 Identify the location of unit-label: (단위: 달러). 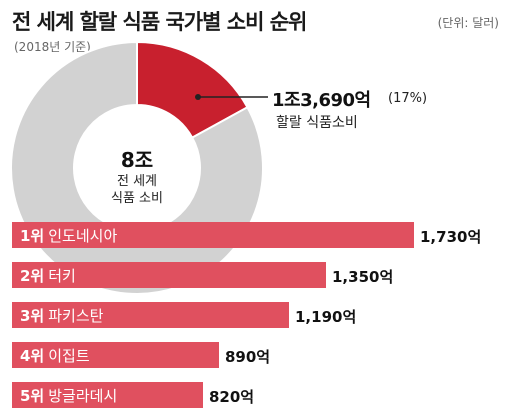
(468, 23).